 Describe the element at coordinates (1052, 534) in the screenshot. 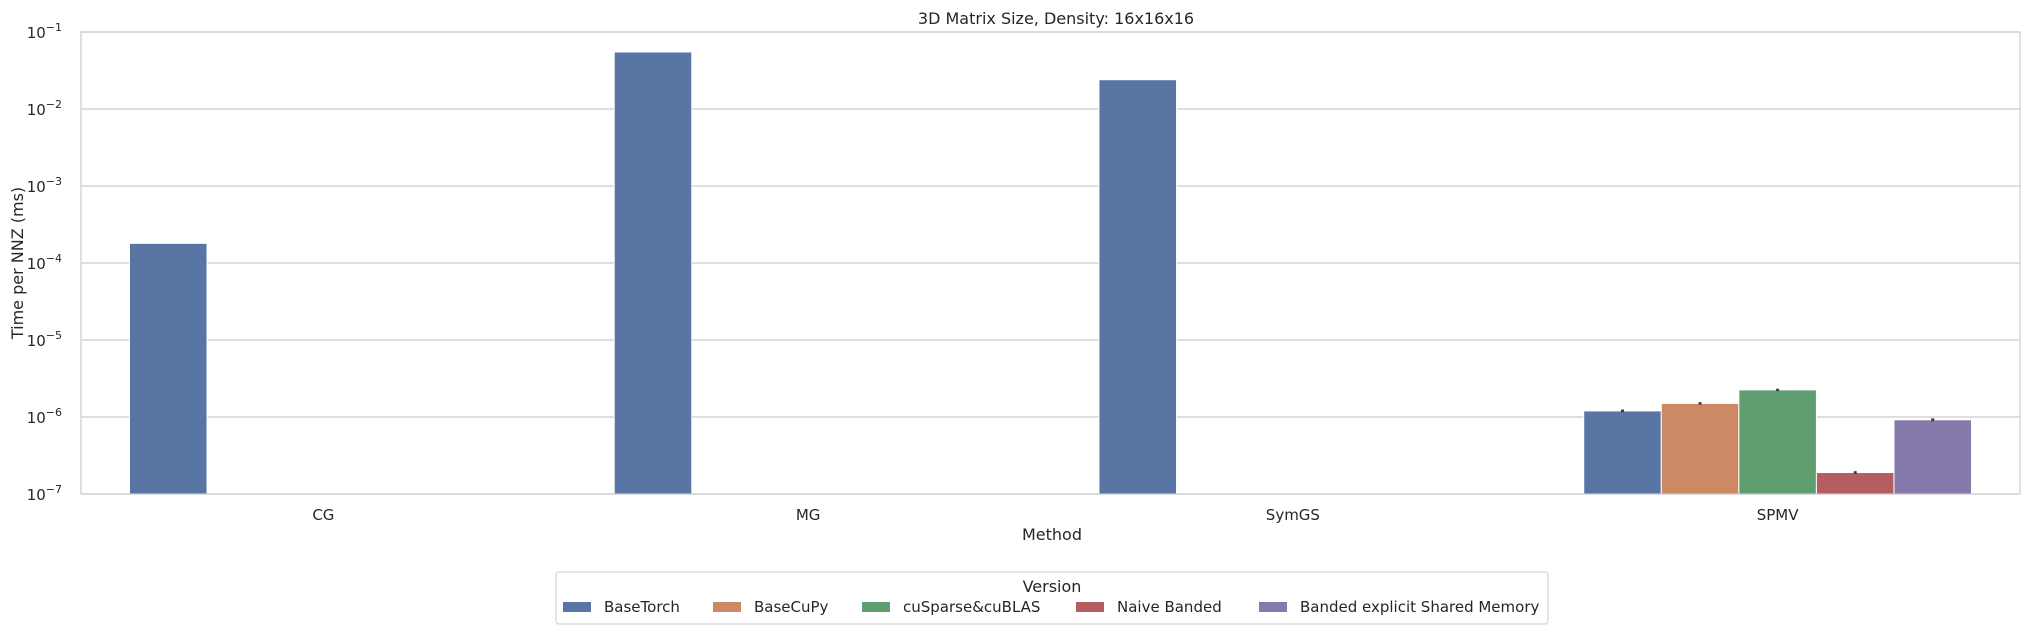

I see `x-axis-label: Method` at that location.